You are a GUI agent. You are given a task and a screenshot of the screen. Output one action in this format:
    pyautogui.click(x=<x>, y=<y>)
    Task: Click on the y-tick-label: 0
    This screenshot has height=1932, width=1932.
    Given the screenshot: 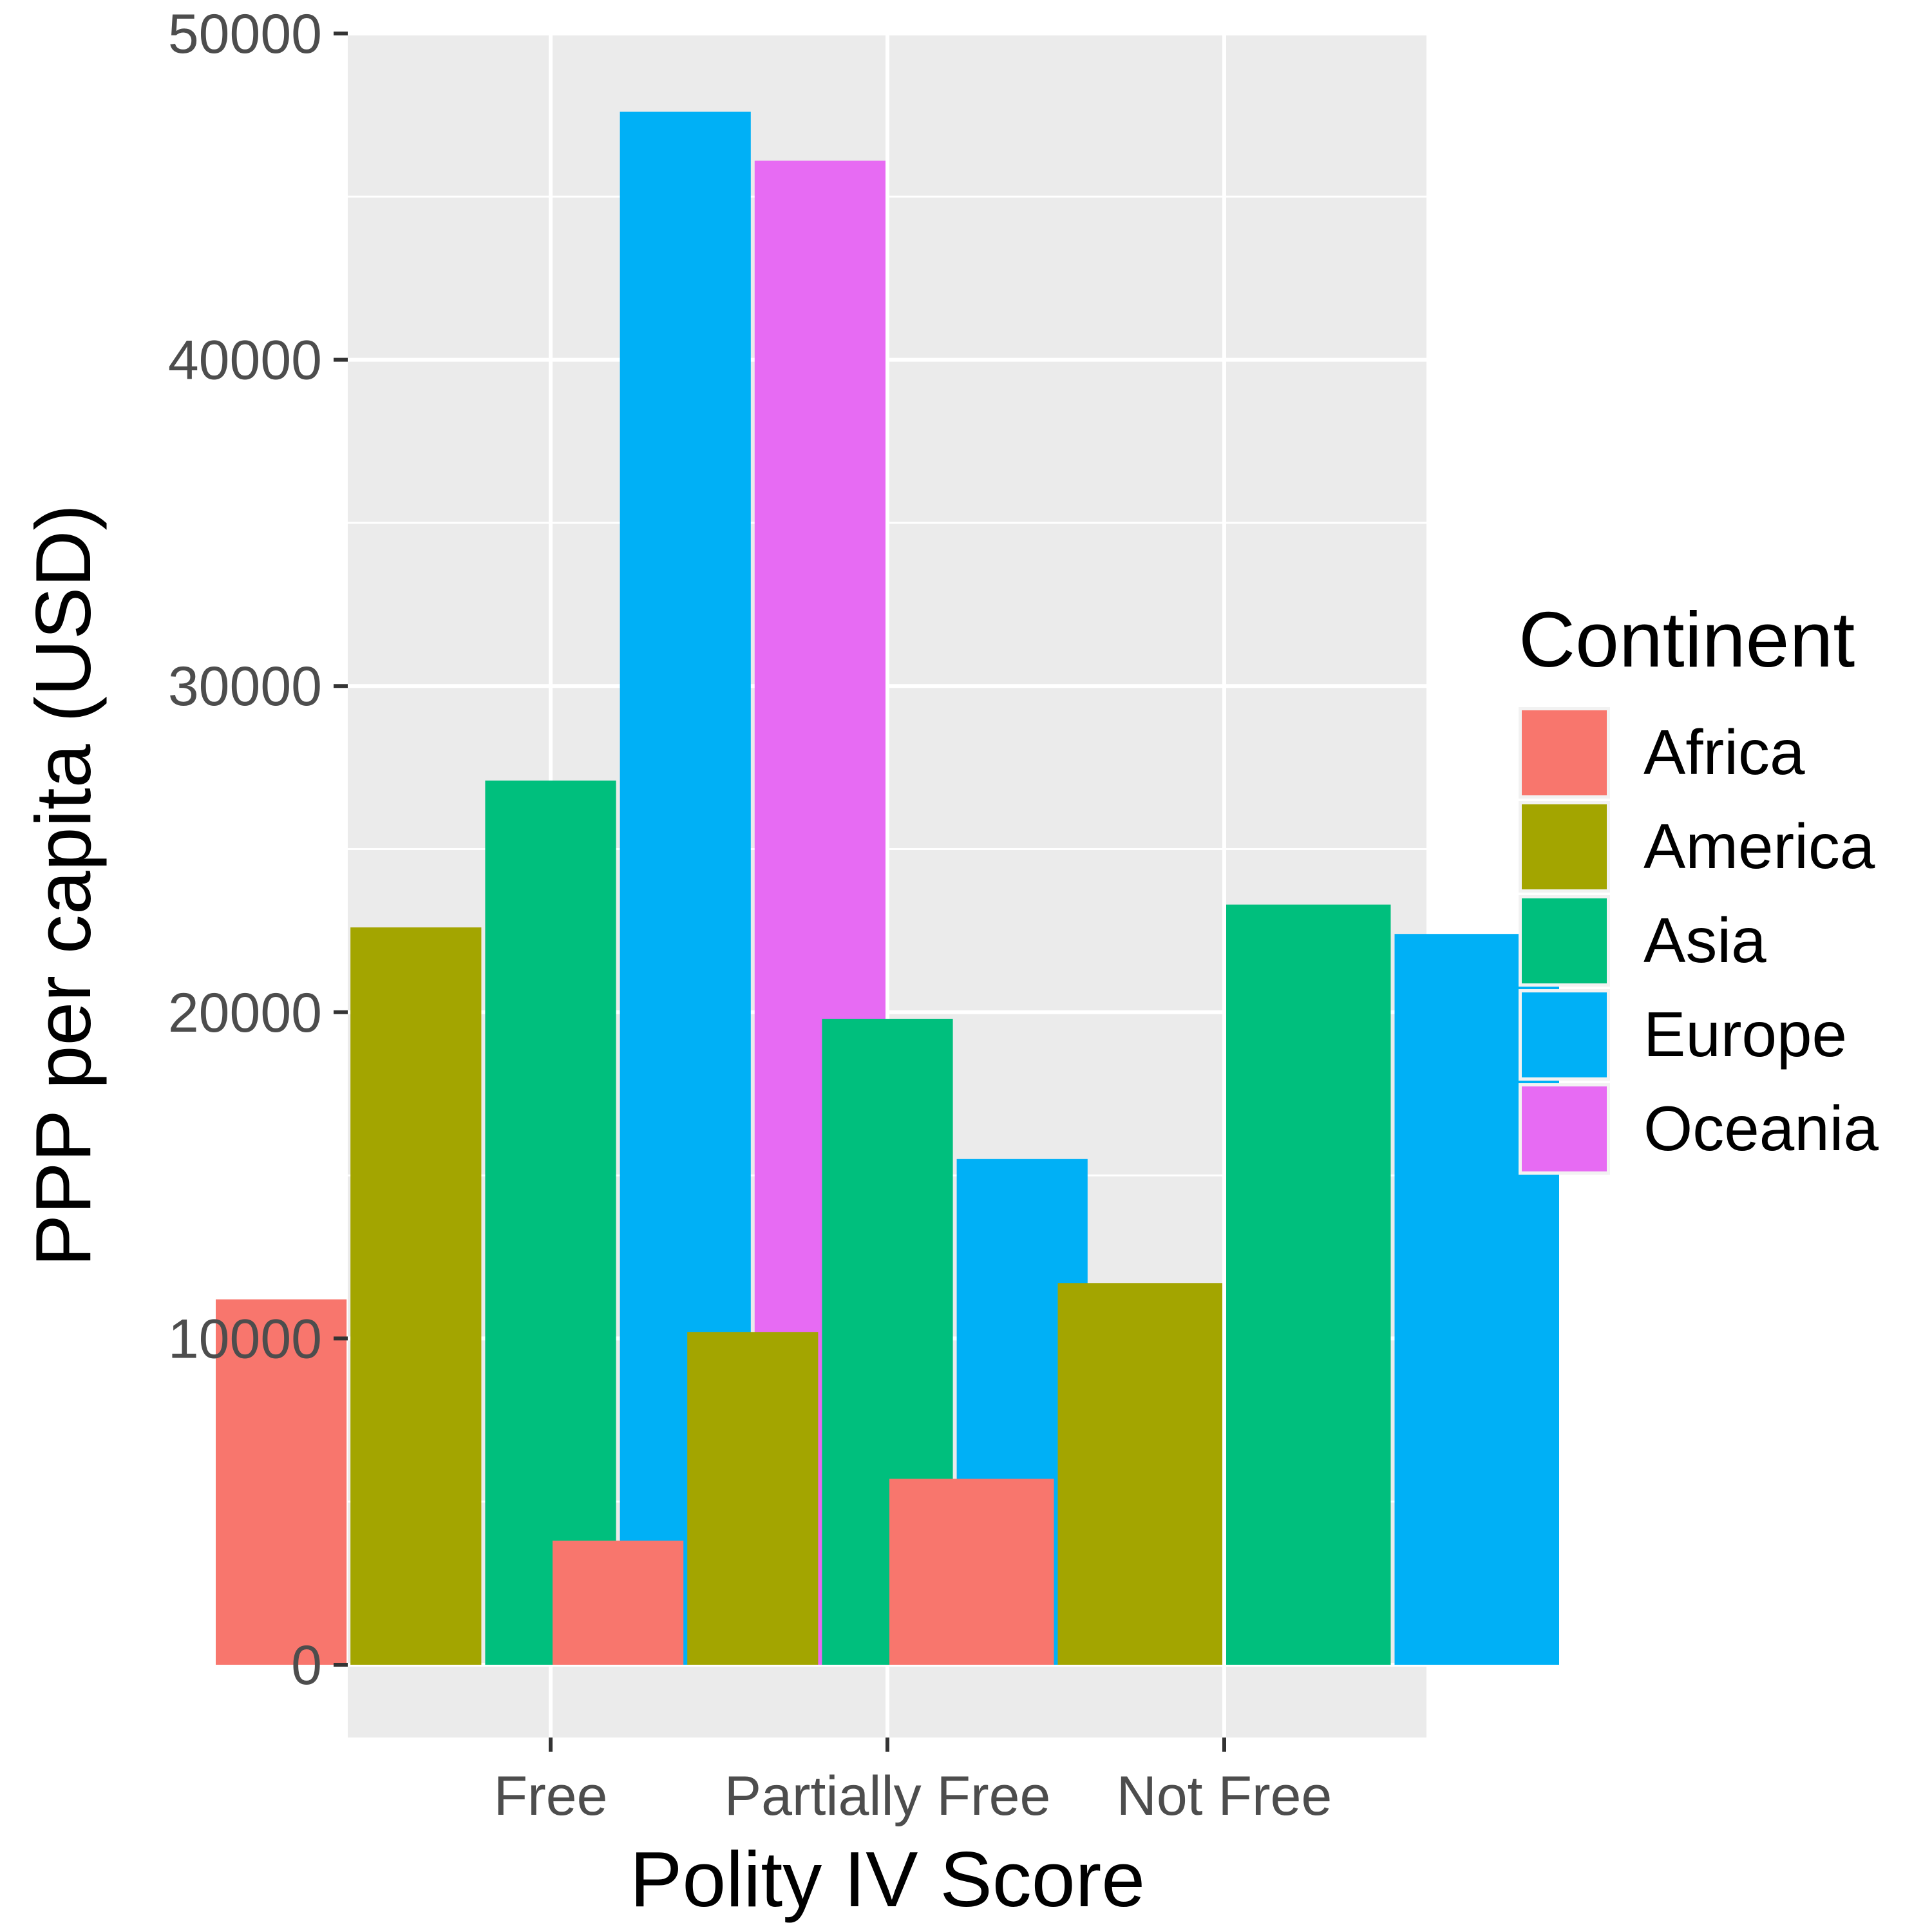 What is the action you would take?
    pyautogui.click(x=306, y=1665)
    